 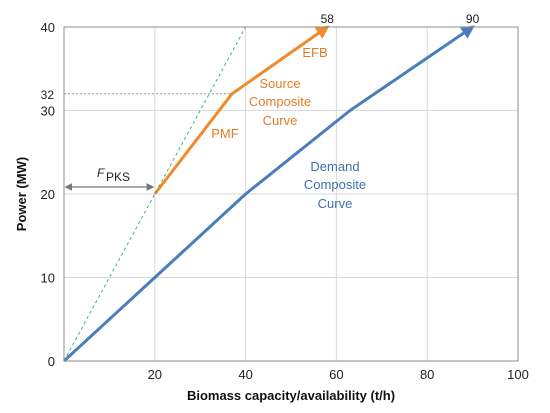 I want to click on y-tick-label-20: 20, so click(x=48, y=194).